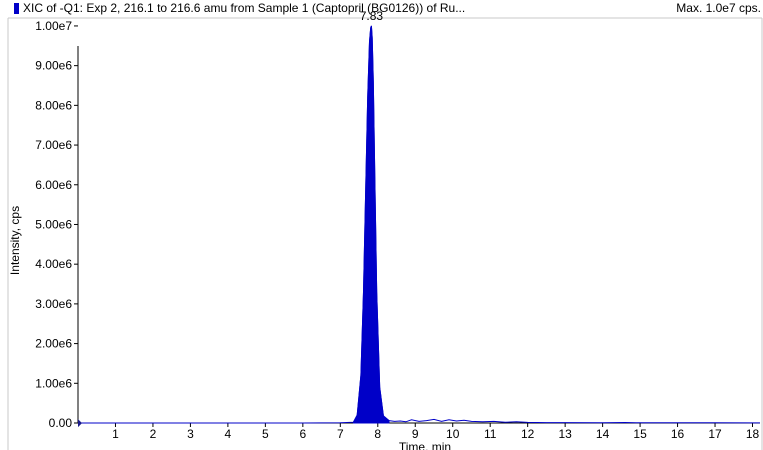  What do you see at coordinates (377, 434) in the screenshot?
I see `x-tick-label: 8` at bounding box center [377, 434].